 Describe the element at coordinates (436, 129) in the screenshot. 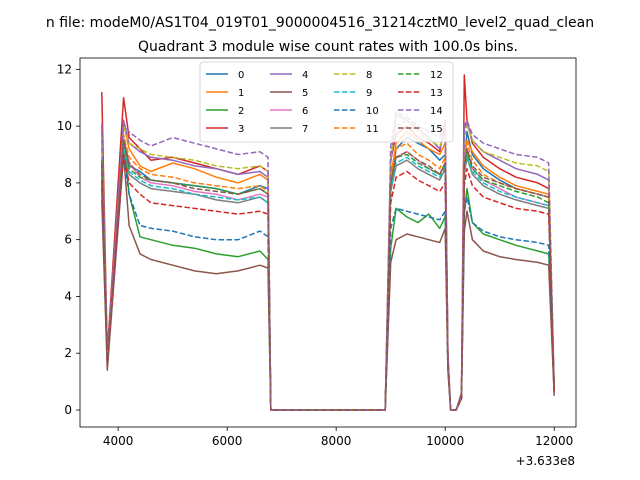

I see `legend-label-15: 15` at that location.